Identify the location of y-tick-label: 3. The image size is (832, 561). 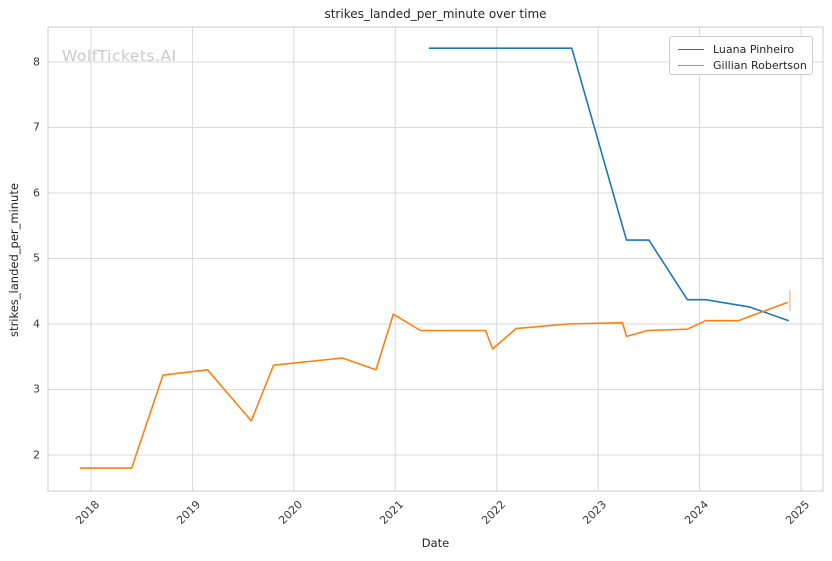
(36, 389).